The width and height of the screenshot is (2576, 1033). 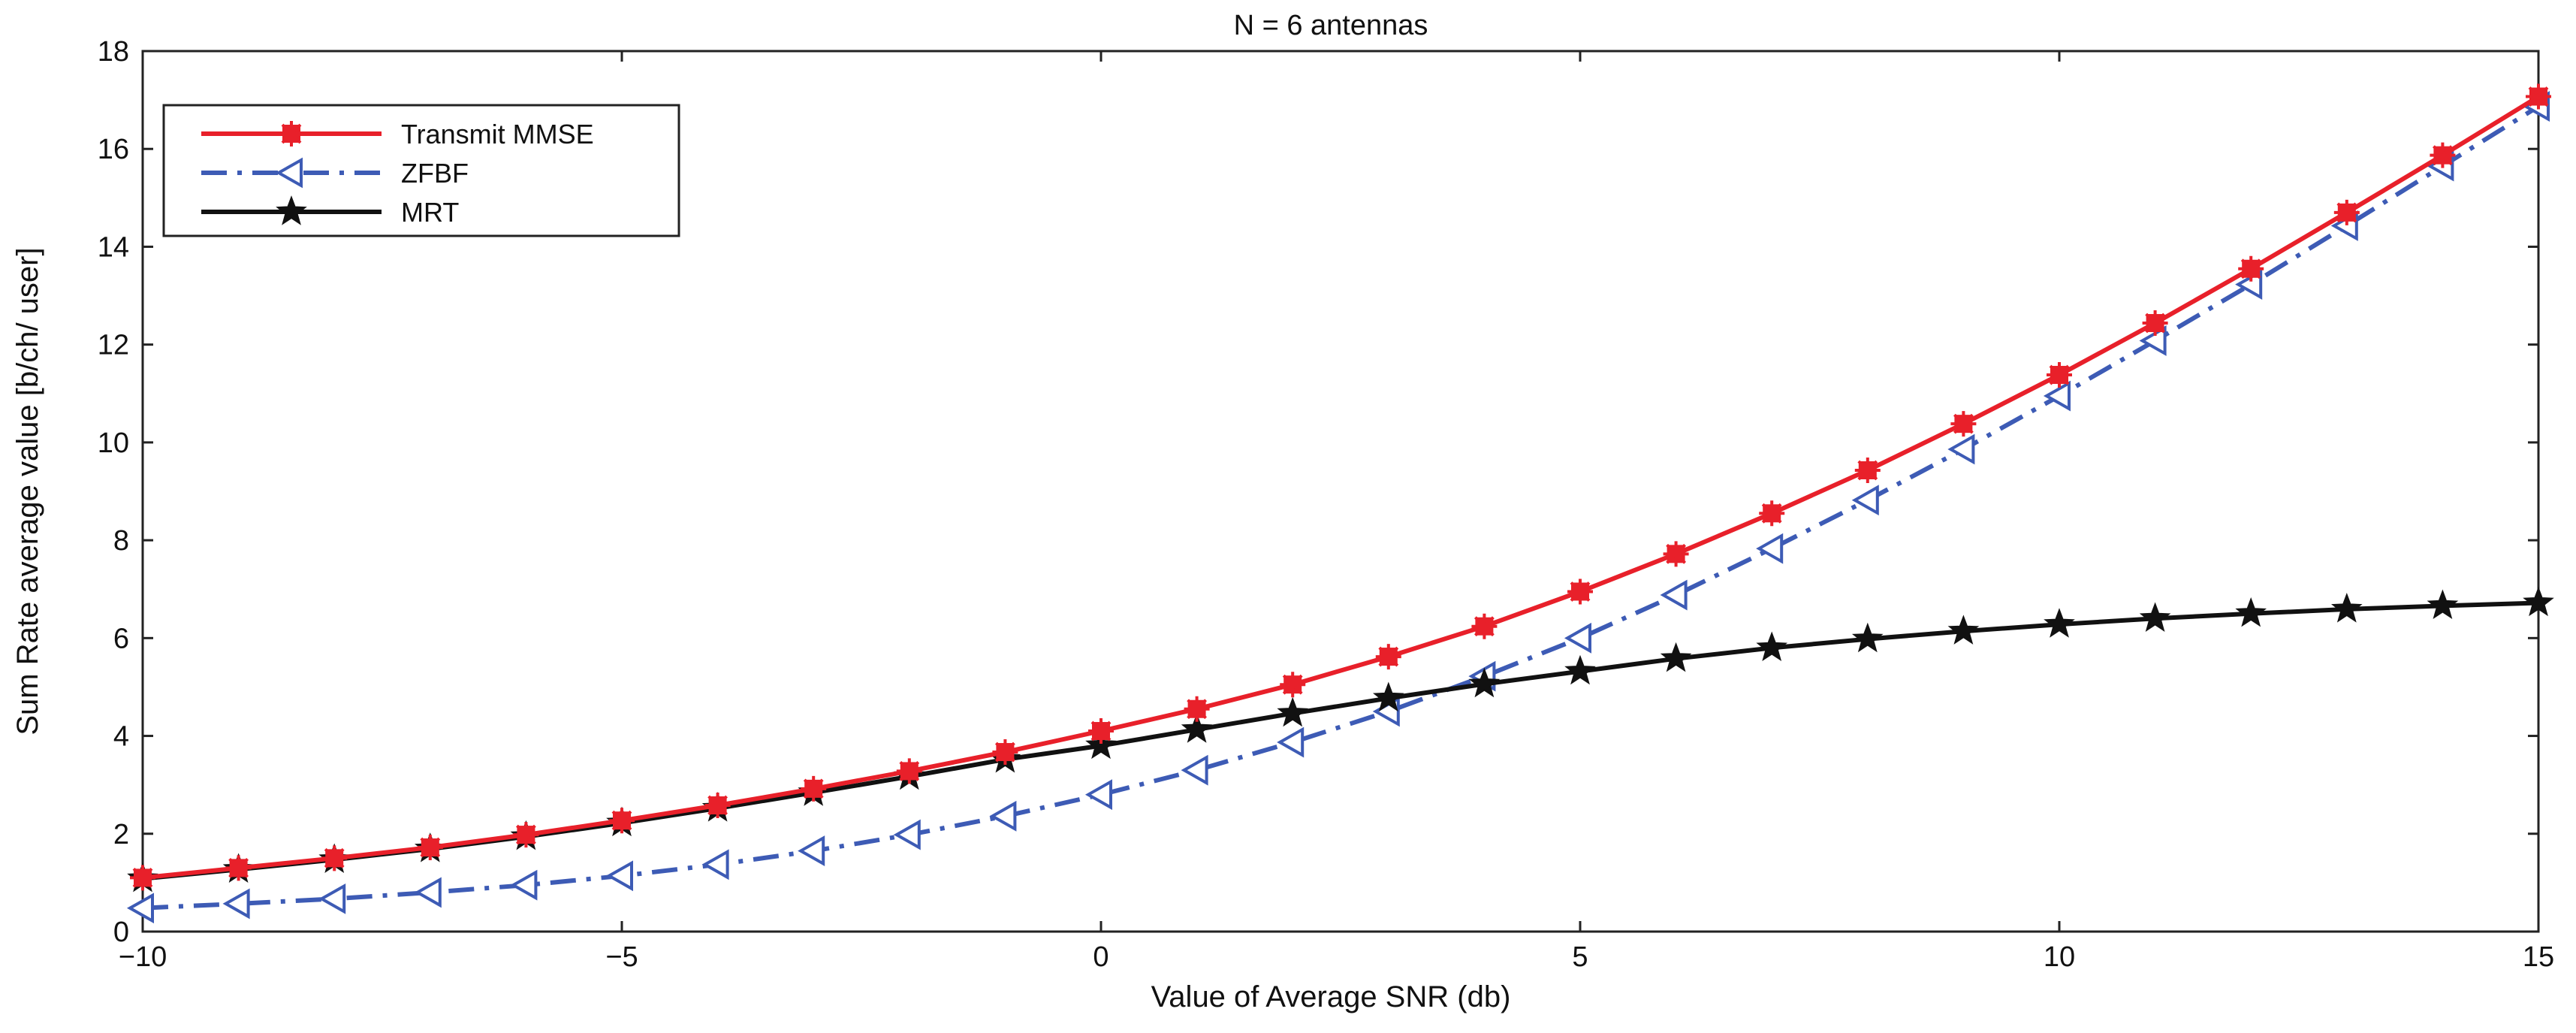 I want to click on x-tick-label: 0, so click(x=1101, y=957).